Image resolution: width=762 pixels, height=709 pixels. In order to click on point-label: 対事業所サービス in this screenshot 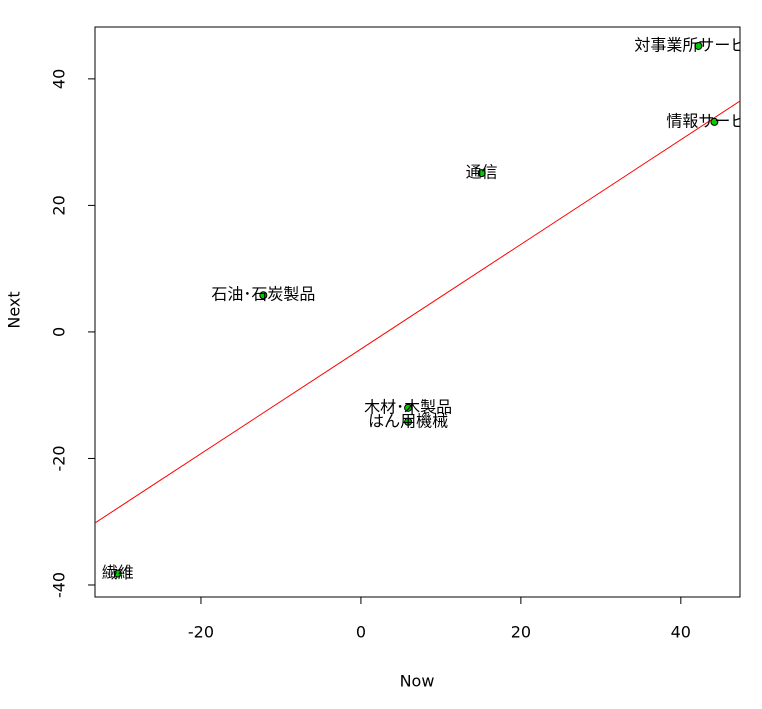, I will do `click(698, 44)`.